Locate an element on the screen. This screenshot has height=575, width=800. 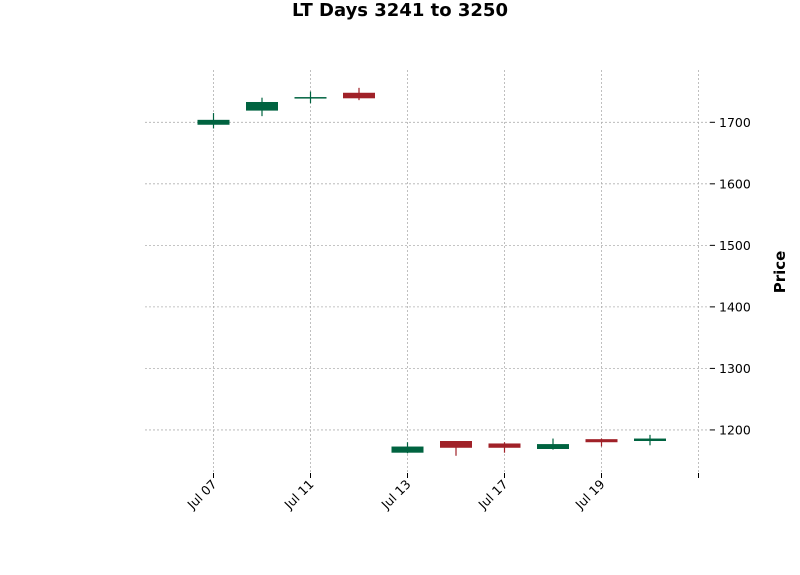
y-tick-label: 1500 is located at coordinates (735, 245).